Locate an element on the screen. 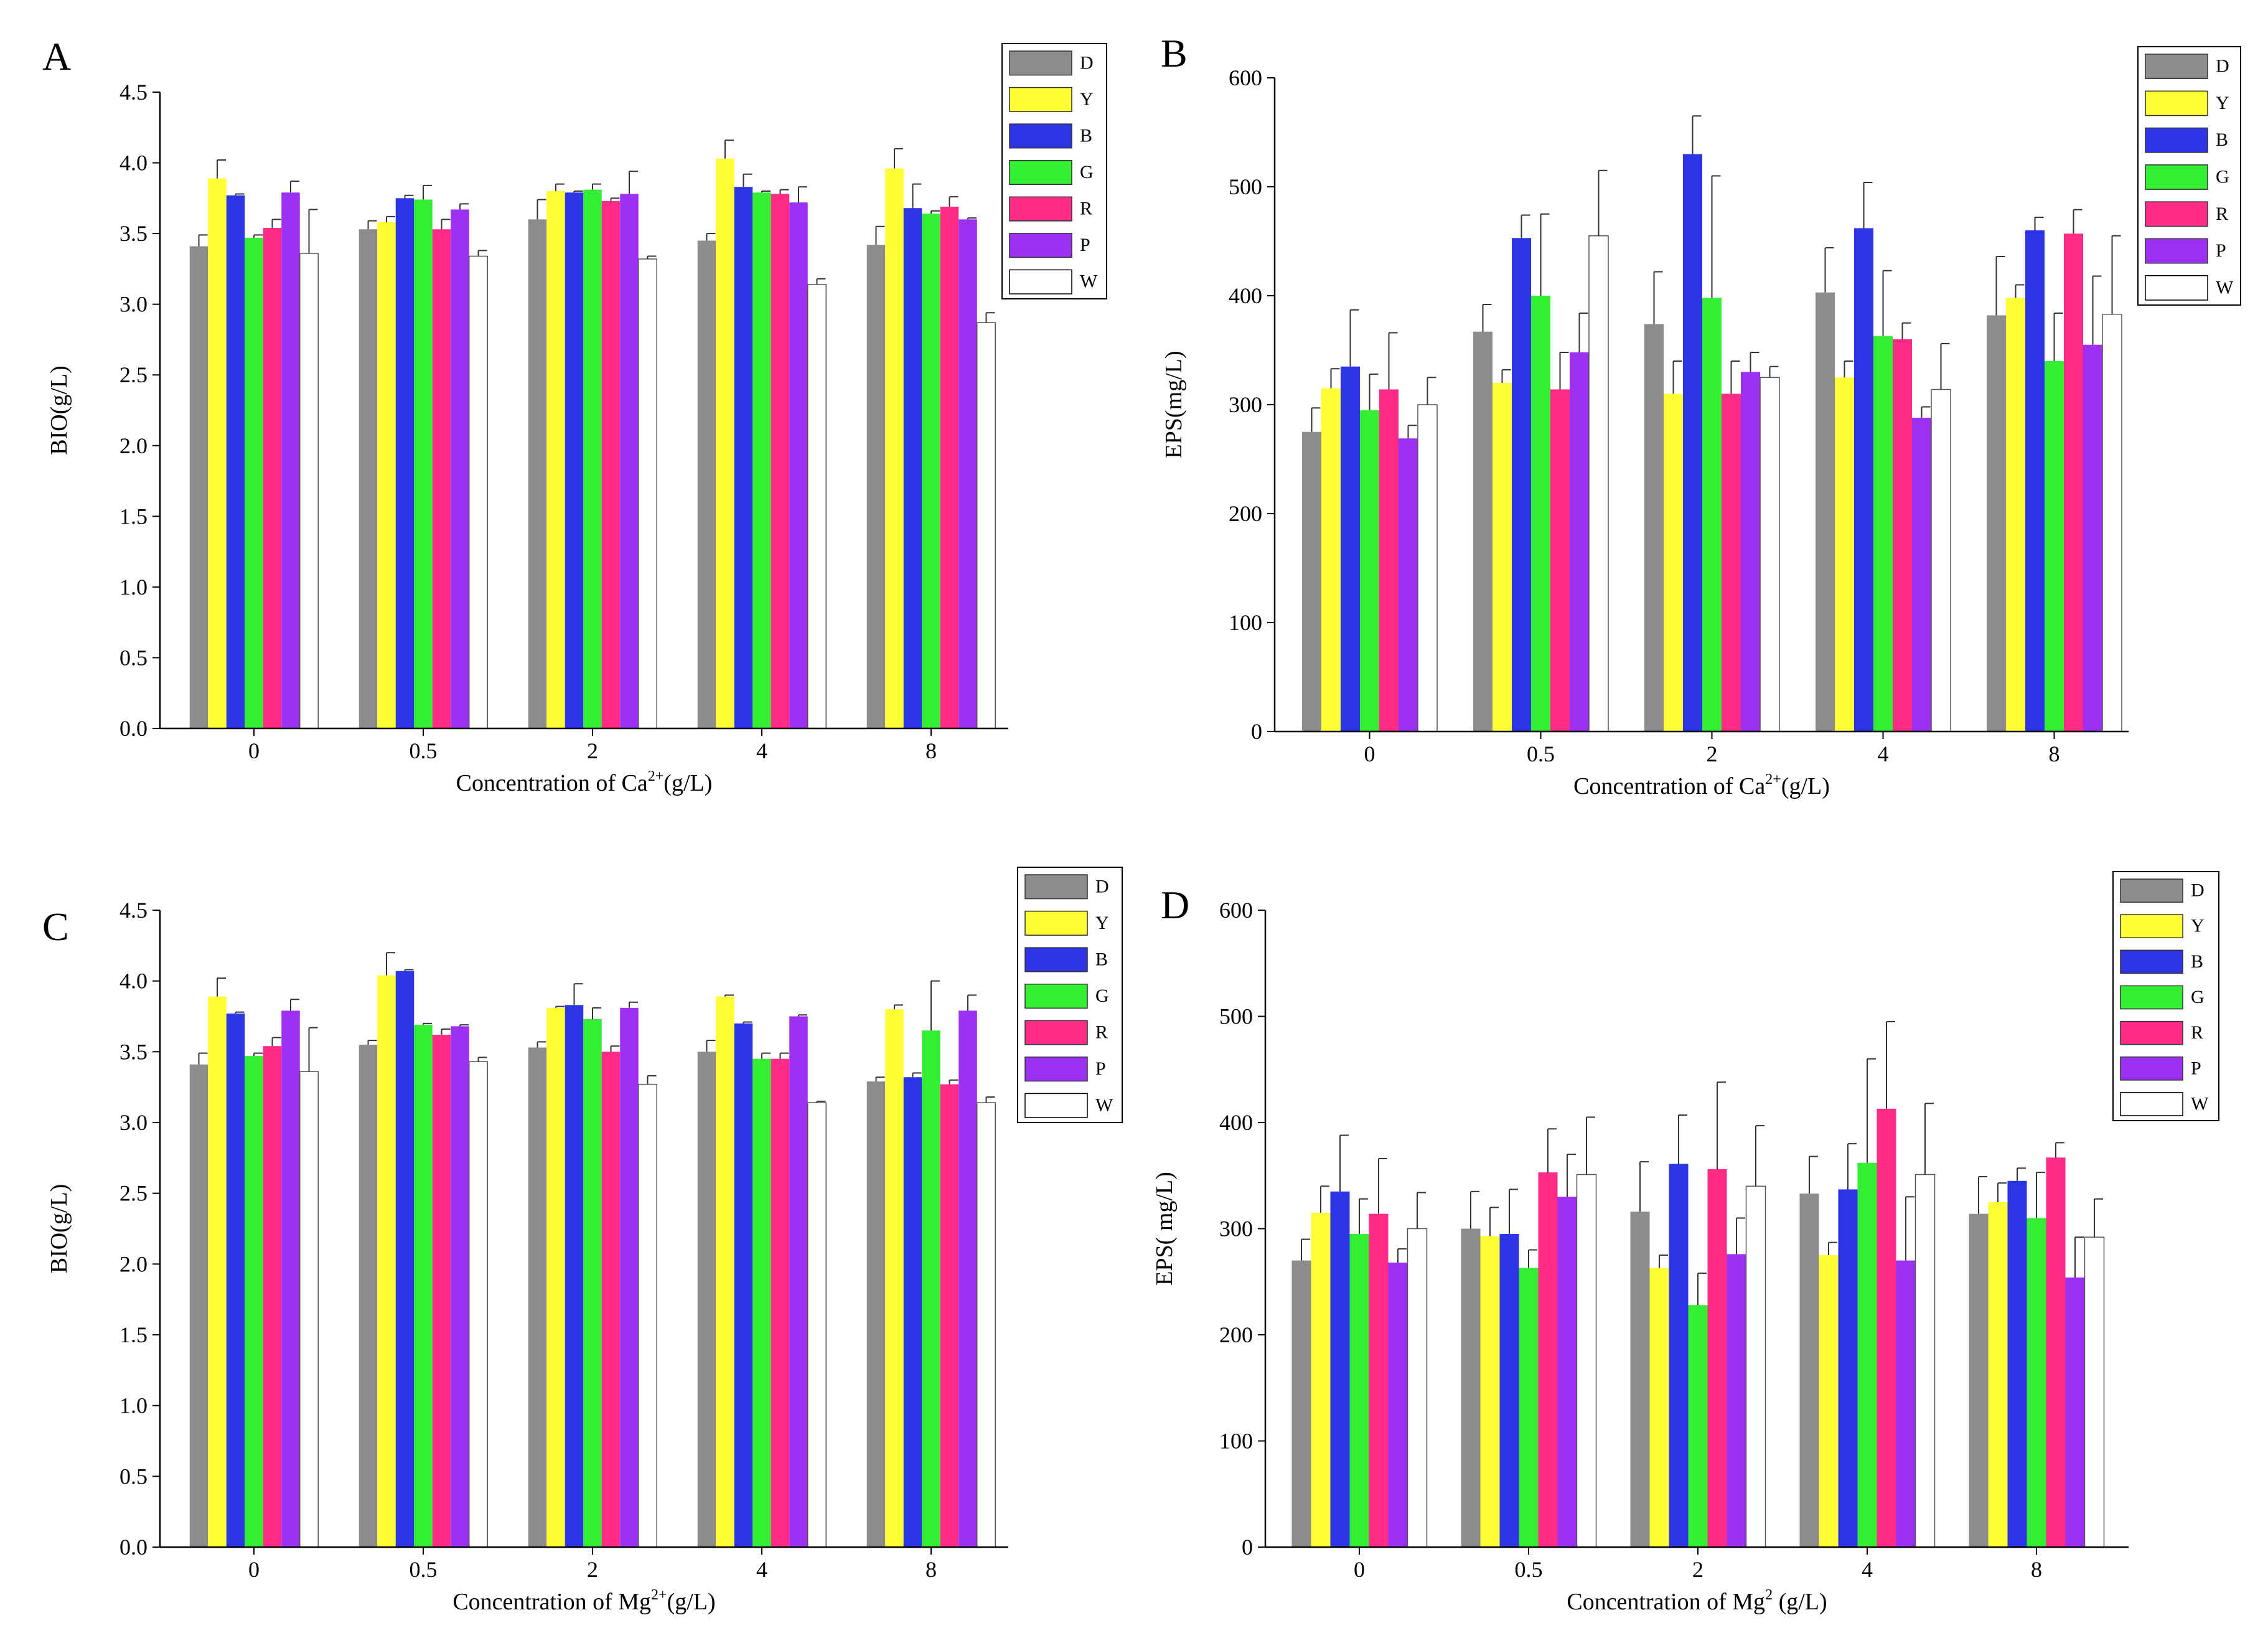 Image resolution: width=2268 pixels, height=1638 pixels. x-axis-title-superscript: 2+ is located at coordinates (656, 776).